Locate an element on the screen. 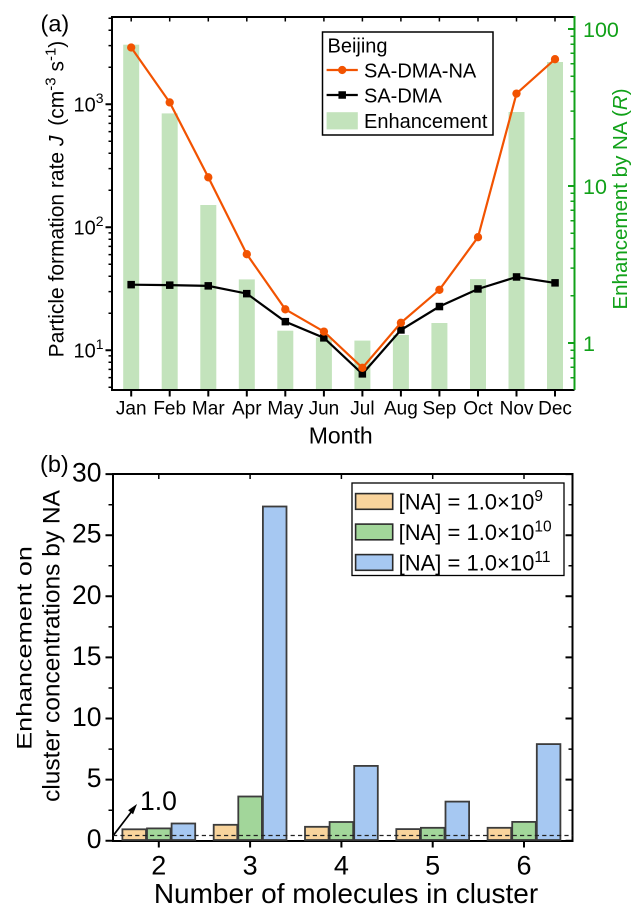 This screenshot has height=917, width=640. svg-text: Jun is located at coordinates (324, 409).